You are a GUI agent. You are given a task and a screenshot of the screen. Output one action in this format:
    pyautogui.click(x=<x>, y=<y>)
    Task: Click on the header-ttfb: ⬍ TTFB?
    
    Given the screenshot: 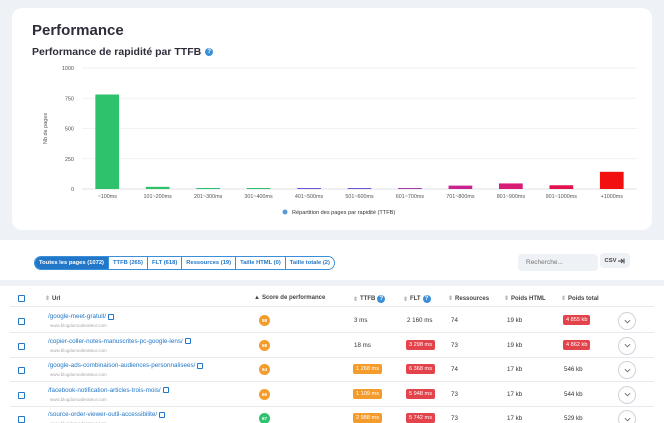 What is the action you would take?
    pyautogui.click(x=369, y=299)
    